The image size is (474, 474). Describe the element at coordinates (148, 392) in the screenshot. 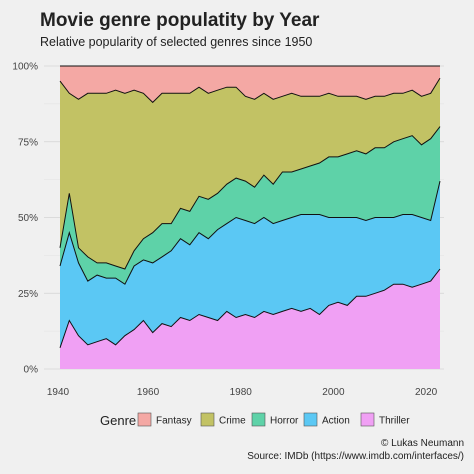

I see `x-tick-label: 1960` at that location.